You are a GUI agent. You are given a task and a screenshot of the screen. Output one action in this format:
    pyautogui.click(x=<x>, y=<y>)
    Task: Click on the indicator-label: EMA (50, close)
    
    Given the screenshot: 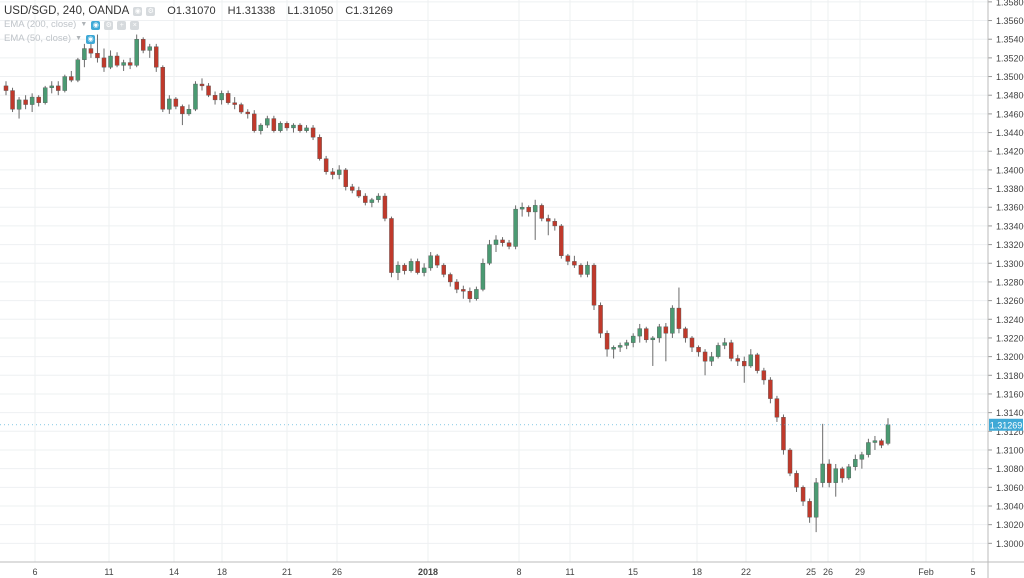 What is the action you would take?
    pyautogui.click(x=38, y=38)
    